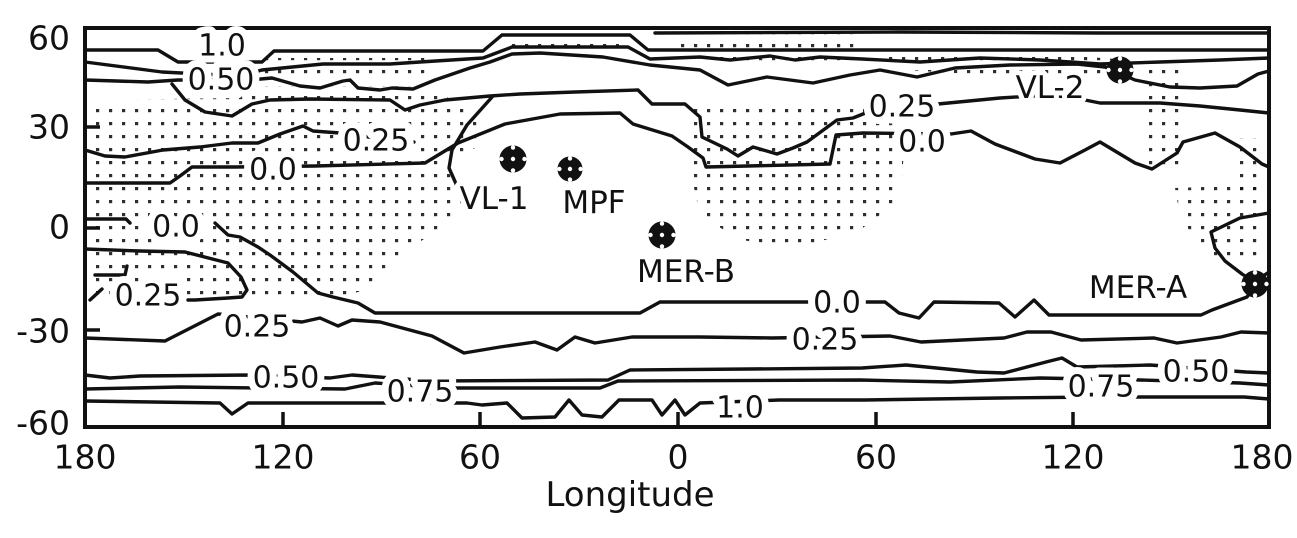 The height and width of the screenshot is (538, 1297). Describe the element at coordinates (49, 127) in the screenshot. I see `y-axis-tick-label: 30` at that location.